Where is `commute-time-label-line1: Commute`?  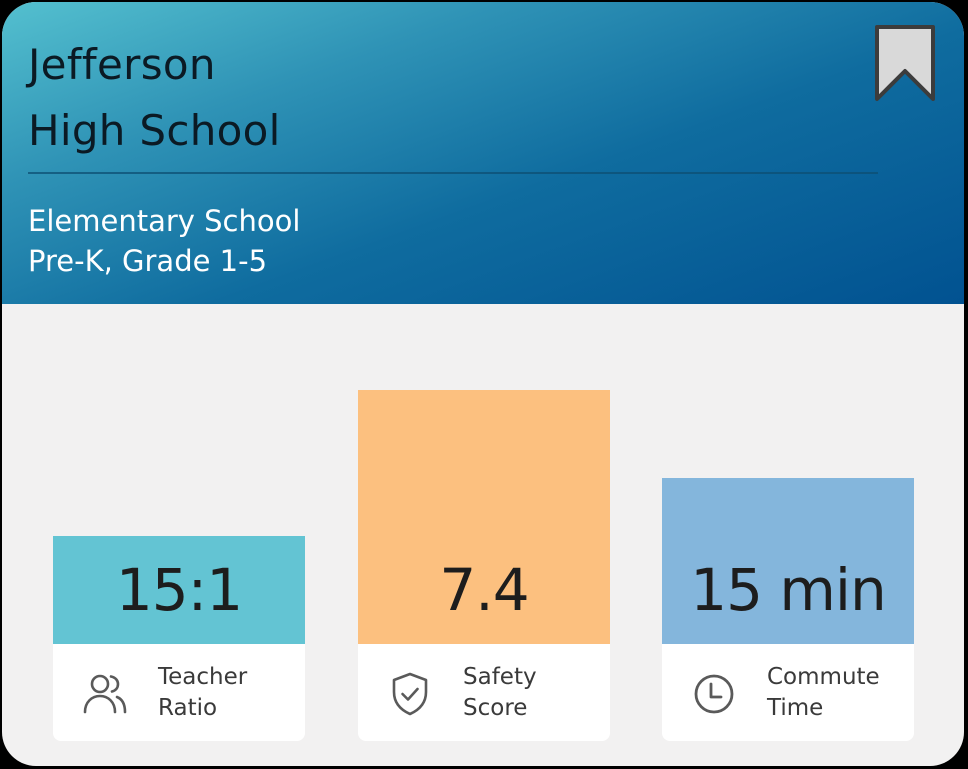
commute-time-label-line1: Commute is located at coordinates (823, 677).